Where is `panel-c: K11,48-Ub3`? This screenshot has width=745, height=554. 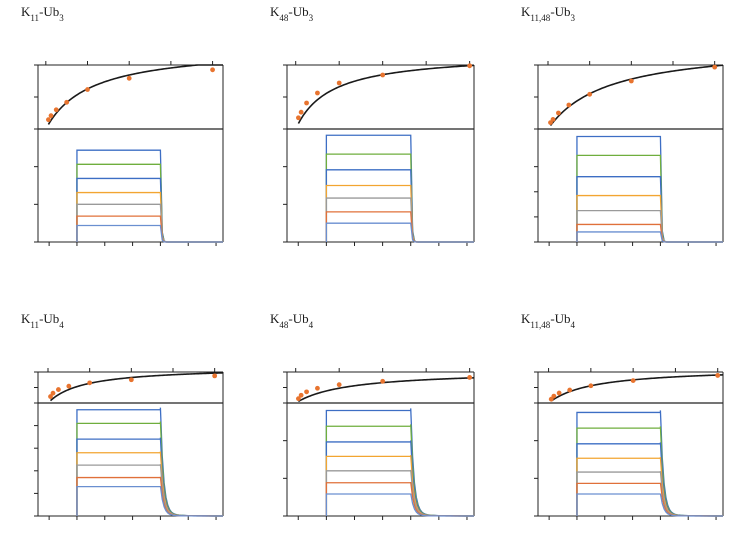
panel-c: K11,48-Ub3 is located at coordinates (622, 125).